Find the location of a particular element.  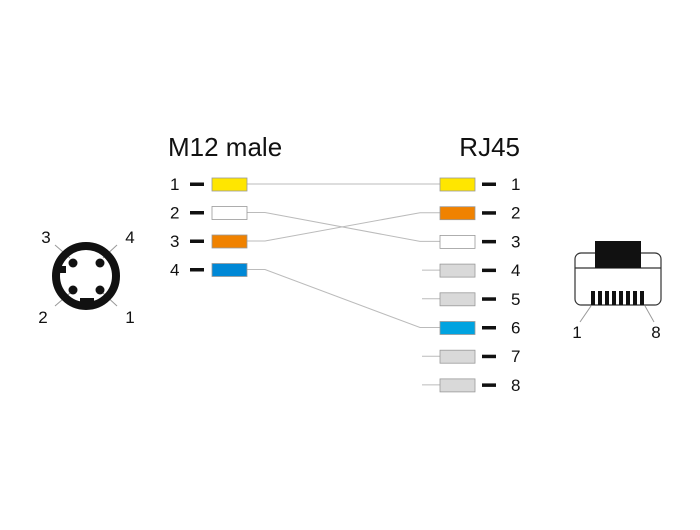

rj45-pin-number: 7 is located at coordinates (515, 356).